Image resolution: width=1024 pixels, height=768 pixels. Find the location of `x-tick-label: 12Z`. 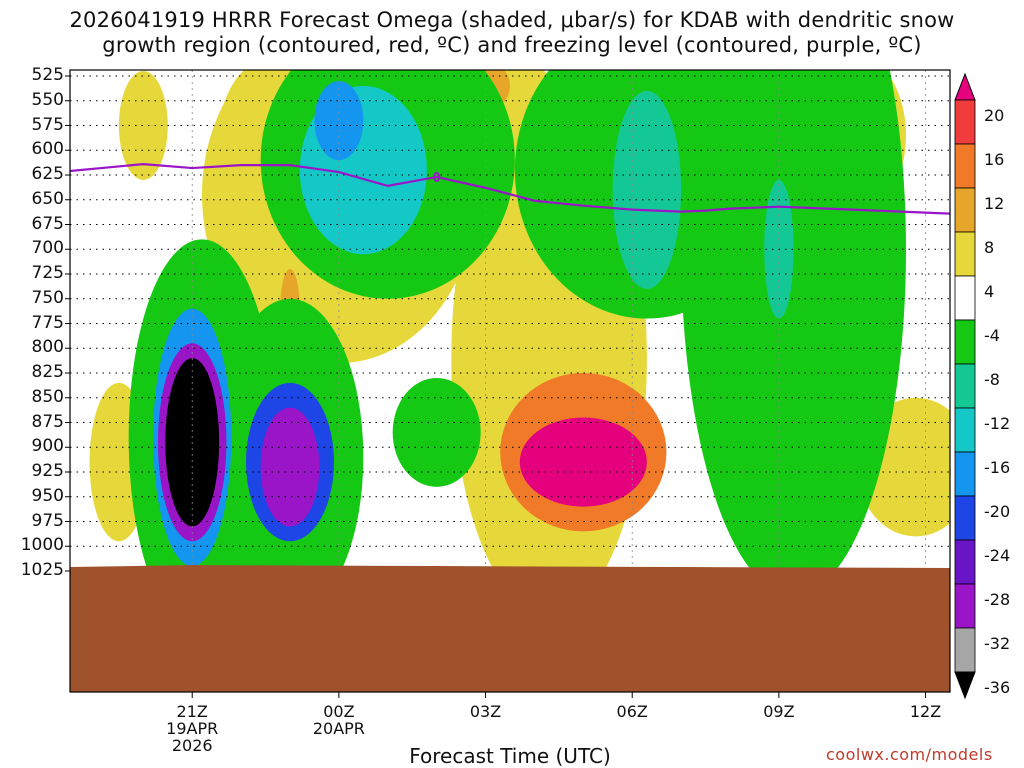

x-tick-label: 12Z is located at coordinates (926, 711).